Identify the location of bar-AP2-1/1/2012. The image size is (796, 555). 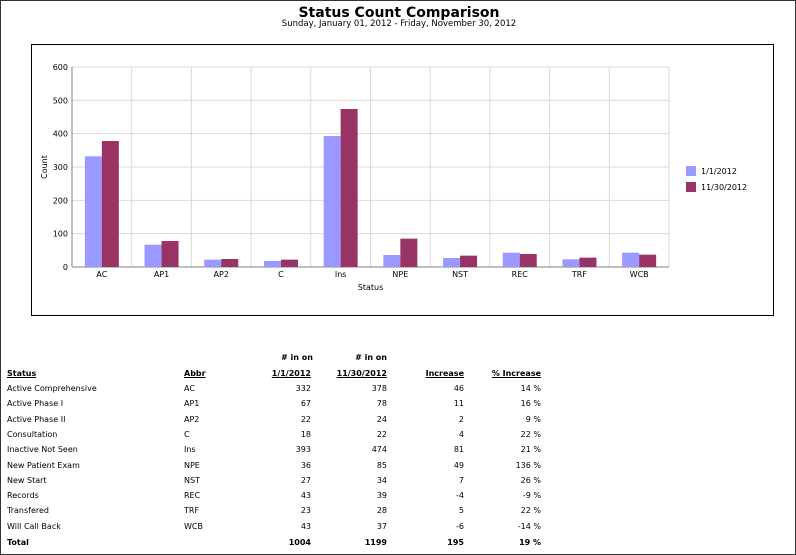
(213, 263).